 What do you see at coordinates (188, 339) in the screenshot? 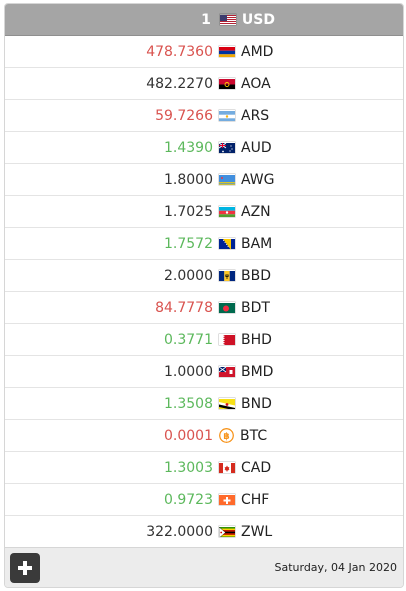
I see `rate-value: 0.3771` at bounding box center [188, 339].